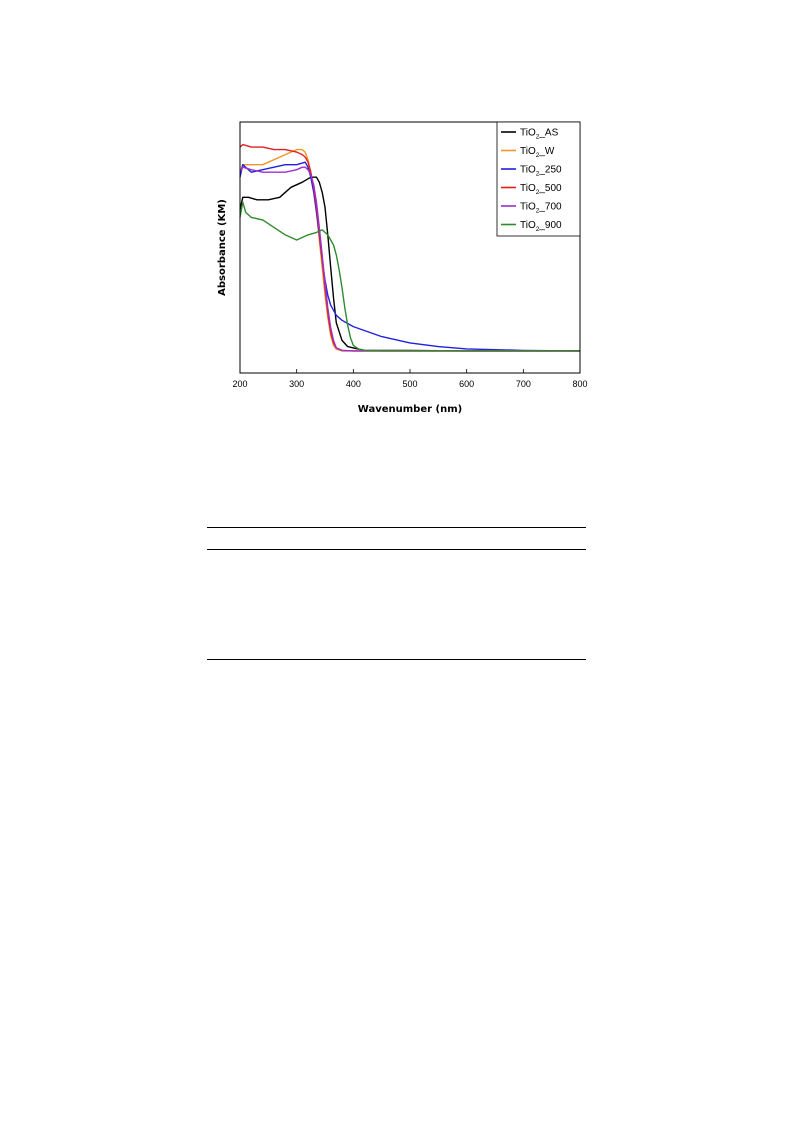  What do you see at coordinates (409, 384) in the screenshot?
I see `x-tick-label: 500` at bounding box center [409, 384].